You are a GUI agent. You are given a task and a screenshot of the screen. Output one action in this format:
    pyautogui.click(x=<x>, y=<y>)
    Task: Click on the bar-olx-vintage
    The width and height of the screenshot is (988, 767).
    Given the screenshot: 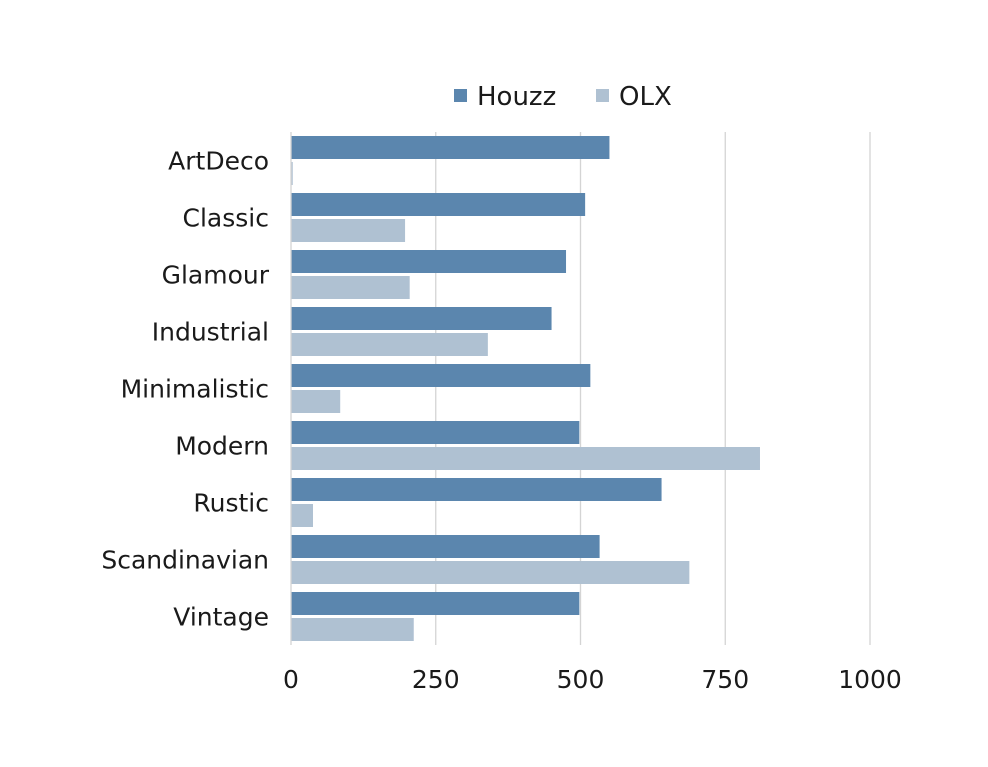 What is the action you would take?
    pyautogui.click(x=352, y=629)
    